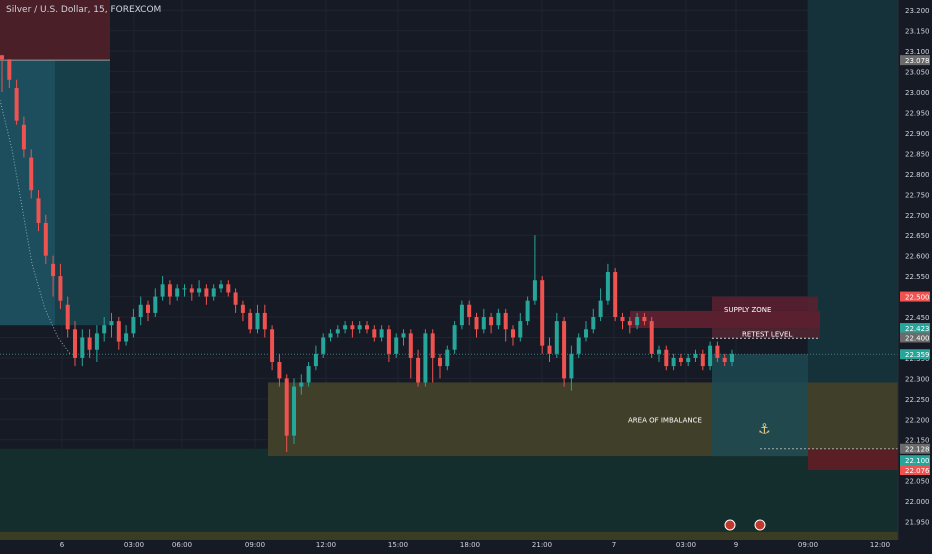 The width and height of the screenshot is (932, 554). Describe the element at coordinates (917, 379) in the screenshot. I see `price-tick-label: 22.300` at that location.